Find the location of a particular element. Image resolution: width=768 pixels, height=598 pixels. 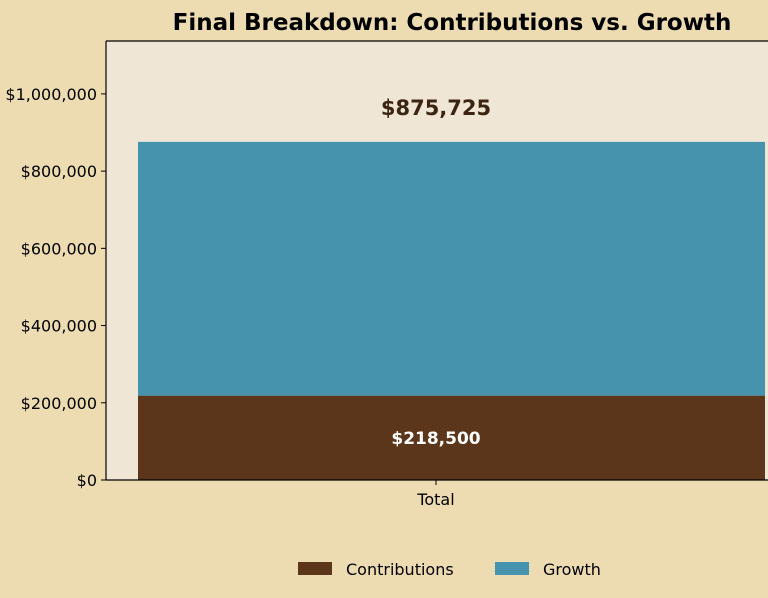

y-tick-label: $0 is located at coordinates (87, 480).